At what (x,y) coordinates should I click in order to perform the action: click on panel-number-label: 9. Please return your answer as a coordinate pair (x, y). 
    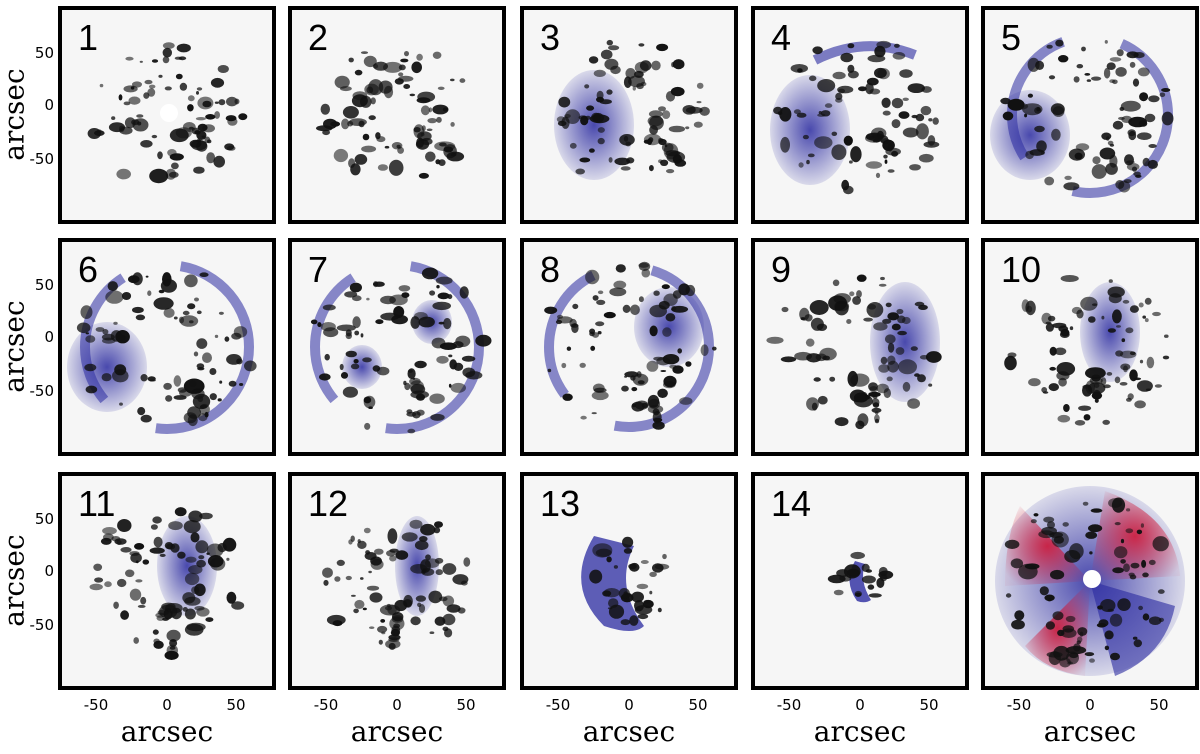
    Looking at the image, I should click on (781, 269).